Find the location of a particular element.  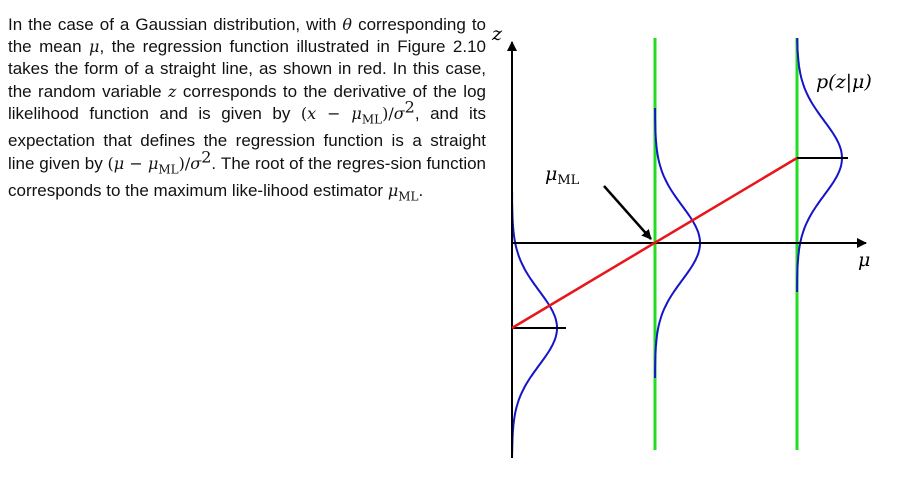

gaussian-curve-left is located at coordinates (534, 321).